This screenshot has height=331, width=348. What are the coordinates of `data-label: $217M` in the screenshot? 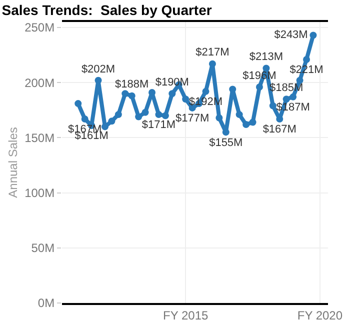 It's located at (213, 52).